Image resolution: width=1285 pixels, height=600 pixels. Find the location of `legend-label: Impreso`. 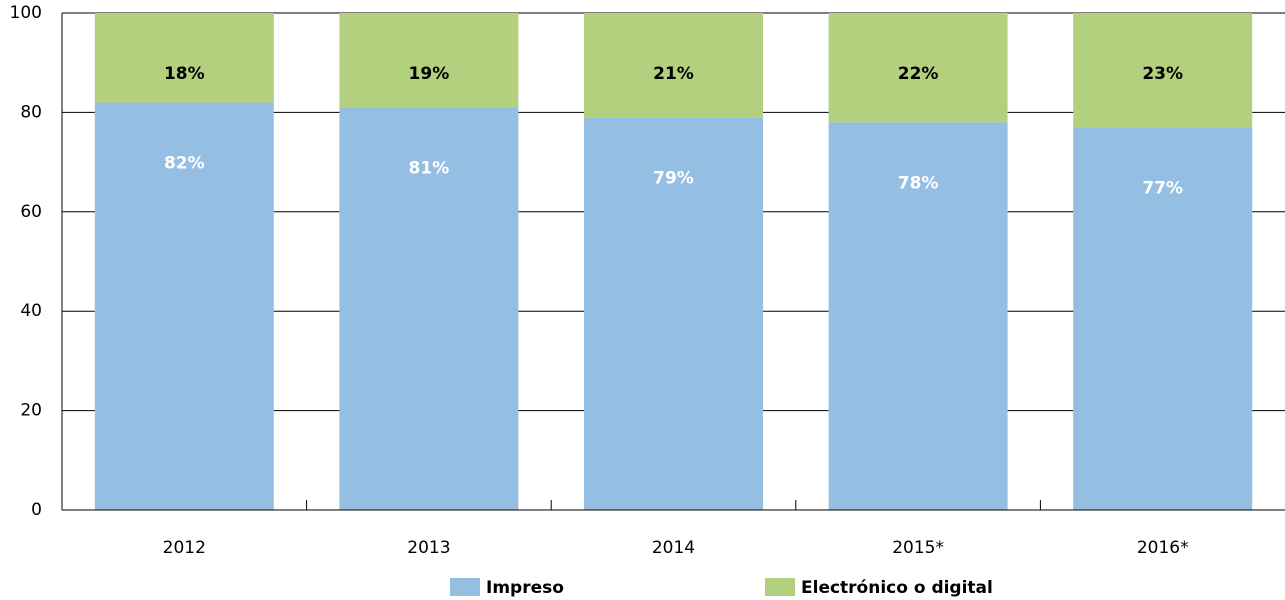

legend-label: Impreso is located at coordinates (525, 588).